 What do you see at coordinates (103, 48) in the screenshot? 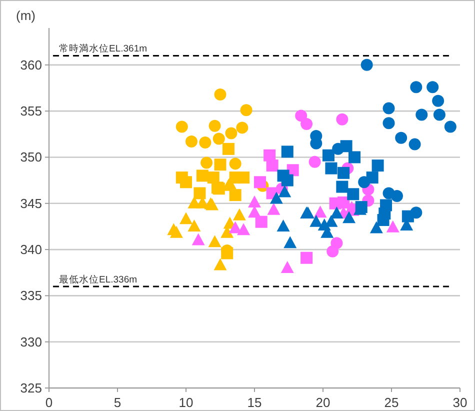
I see `ref-line-label: 常時満水位EL.361m` at bounding box center [103, 48].